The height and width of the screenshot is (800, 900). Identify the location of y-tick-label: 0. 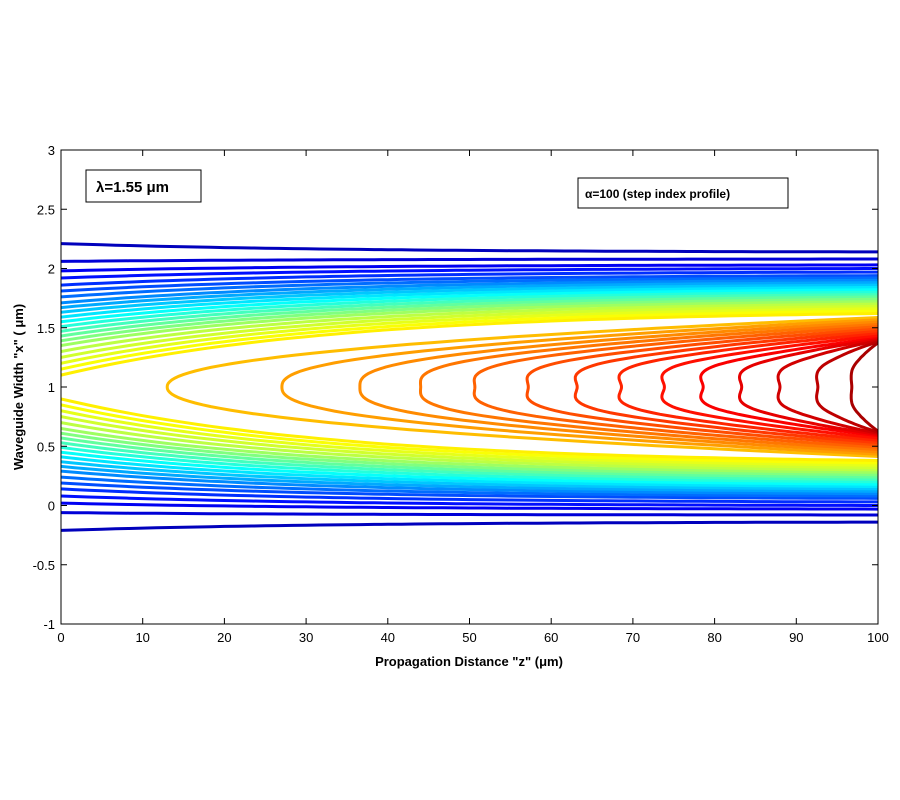
(51, 506).